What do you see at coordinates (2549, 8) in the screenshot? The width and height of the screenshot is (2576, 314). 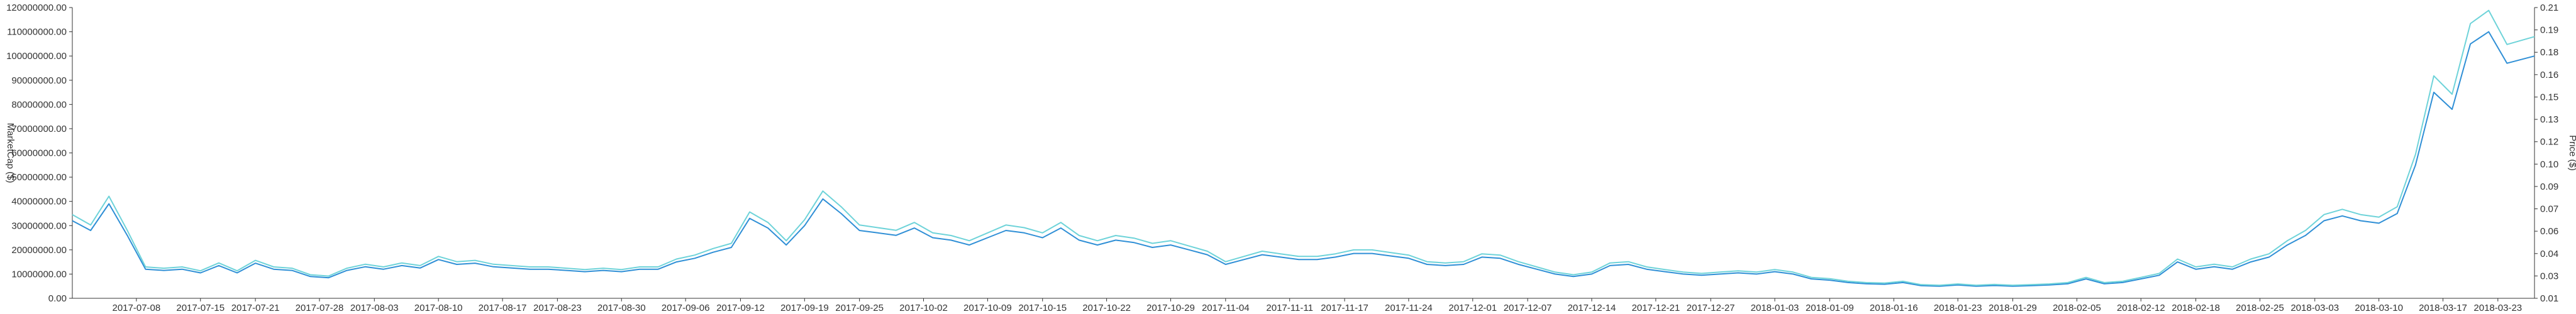 I see `right-tick-label: 0.21` at bounding box center [2549, 8].